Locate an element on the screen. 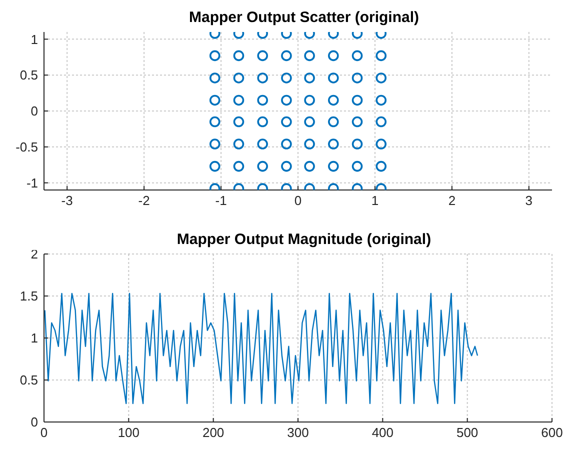 The width and height of the screenshot is (588, 465). x-tick-label: 600 is located at coordinates (552, 432).